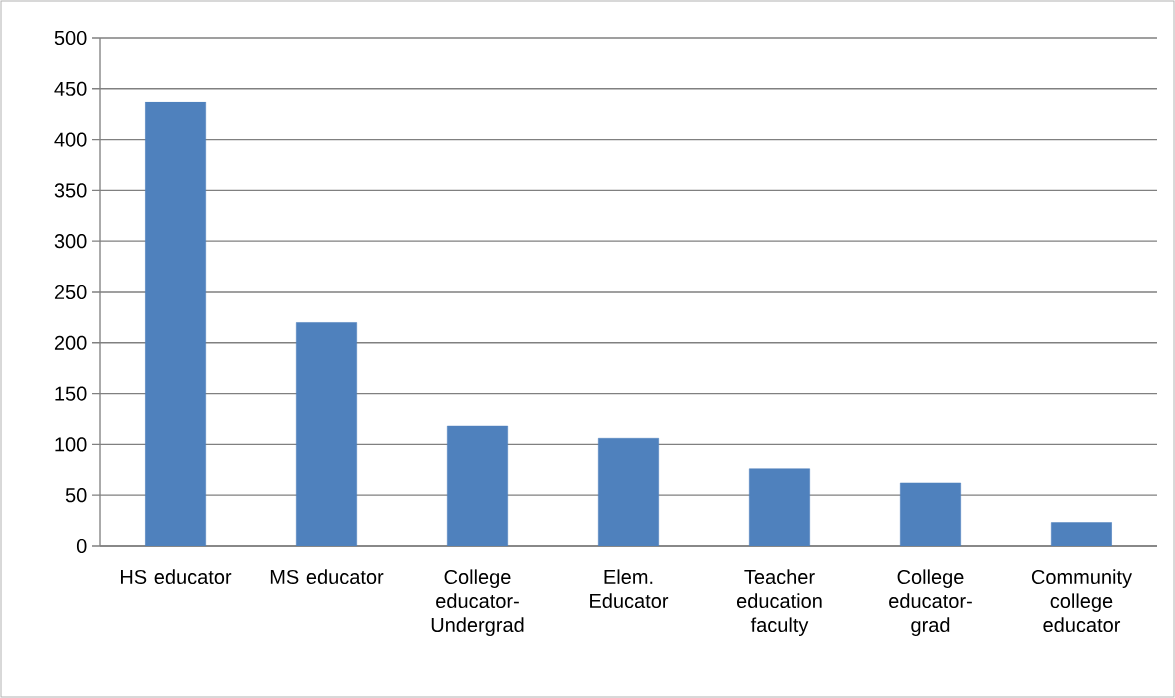 The height and width of the screenshot is (698, 1175). I want to click on x-tick-label: Community college educator, so click(1081, 601).